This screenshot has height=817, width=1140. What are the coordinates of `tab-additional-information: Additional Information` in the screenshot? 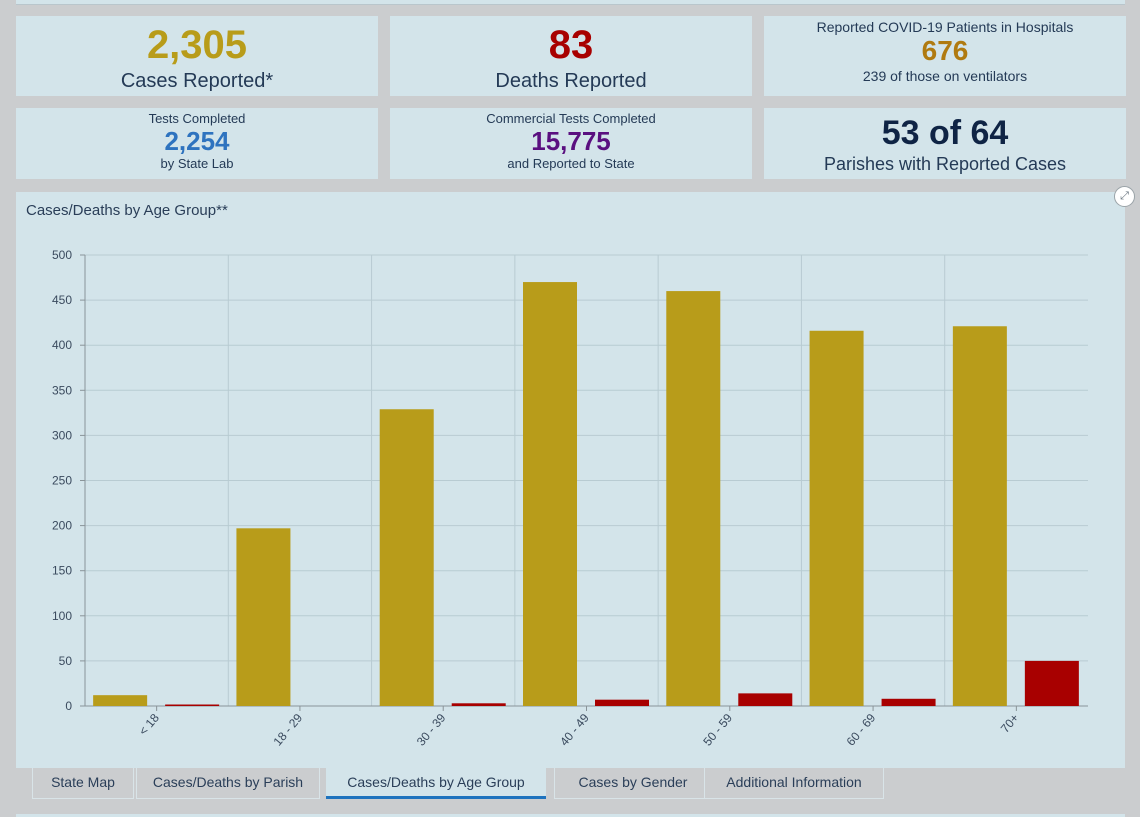 It's located at (794, 783).